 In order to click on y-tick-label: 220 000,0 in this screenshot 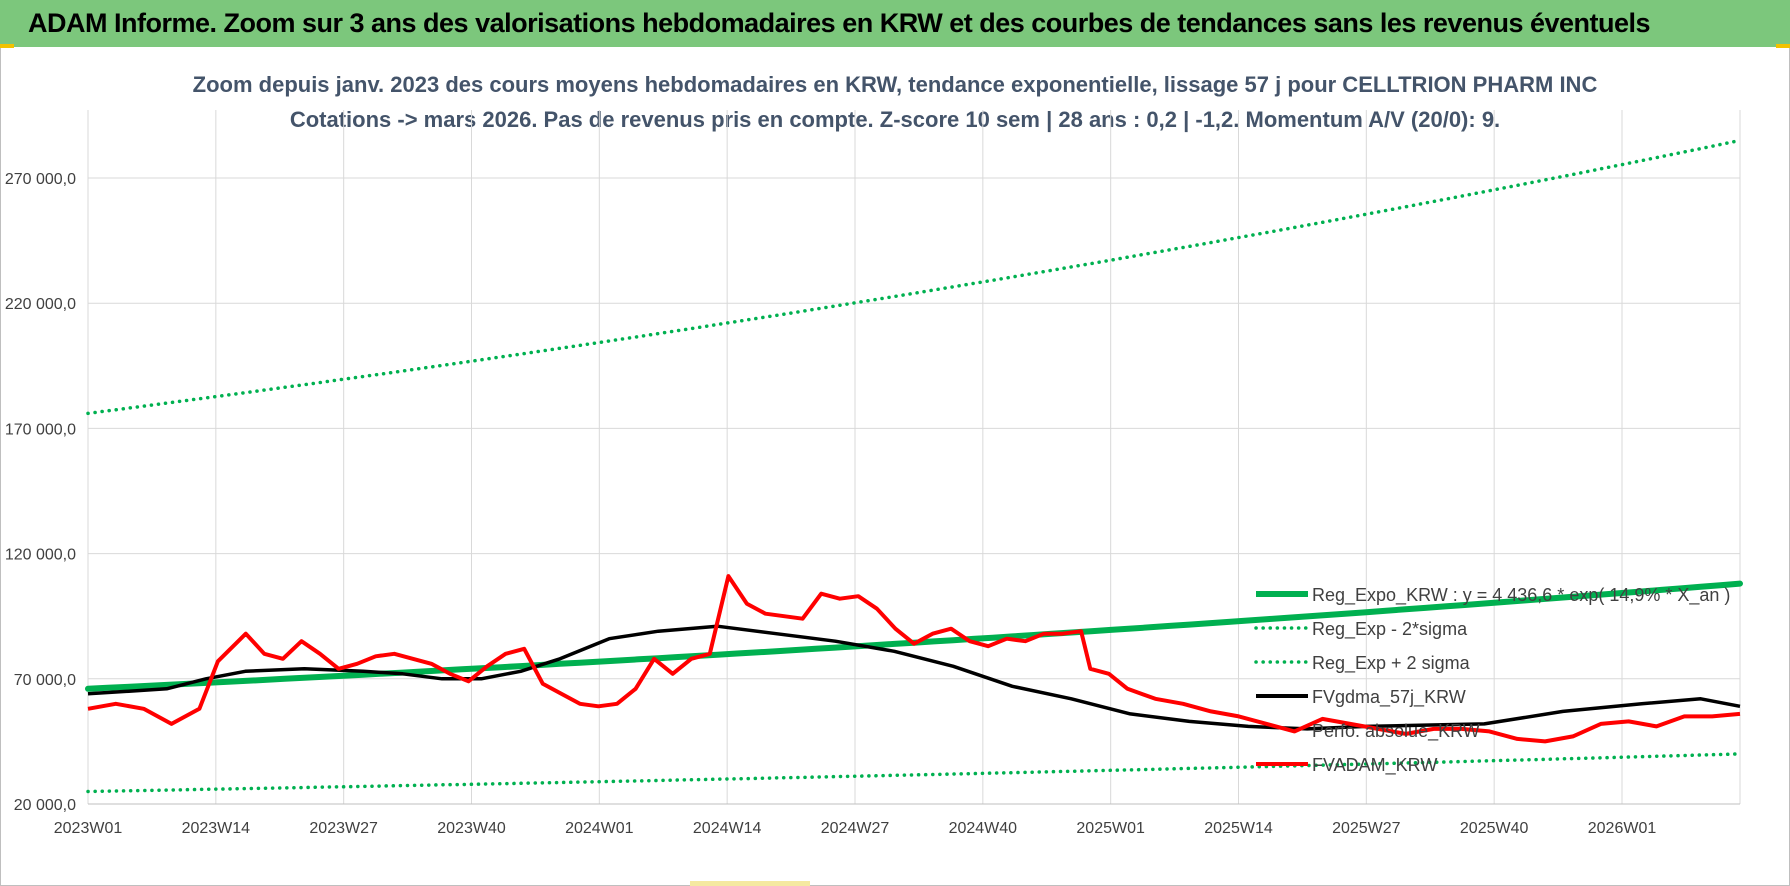, I will do `click(40, 304)`.